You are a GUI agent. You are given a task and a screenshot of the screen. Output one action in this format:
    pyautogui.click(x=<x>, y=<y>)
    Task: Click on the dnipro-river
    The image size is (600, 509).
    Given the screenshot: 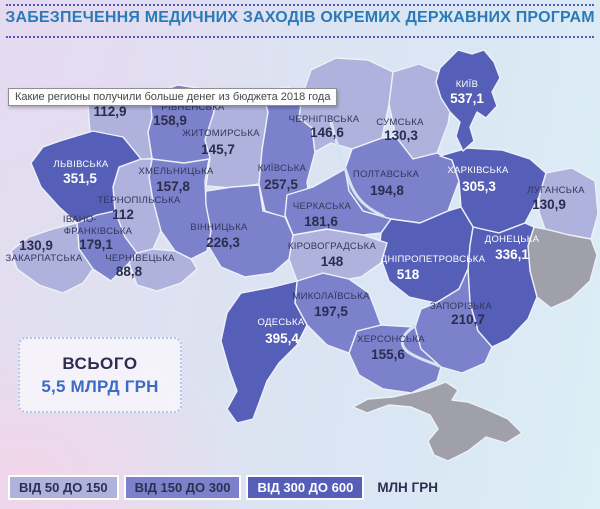 What is the action you would take?
    pyautogui.click(x=357, y=169)
    